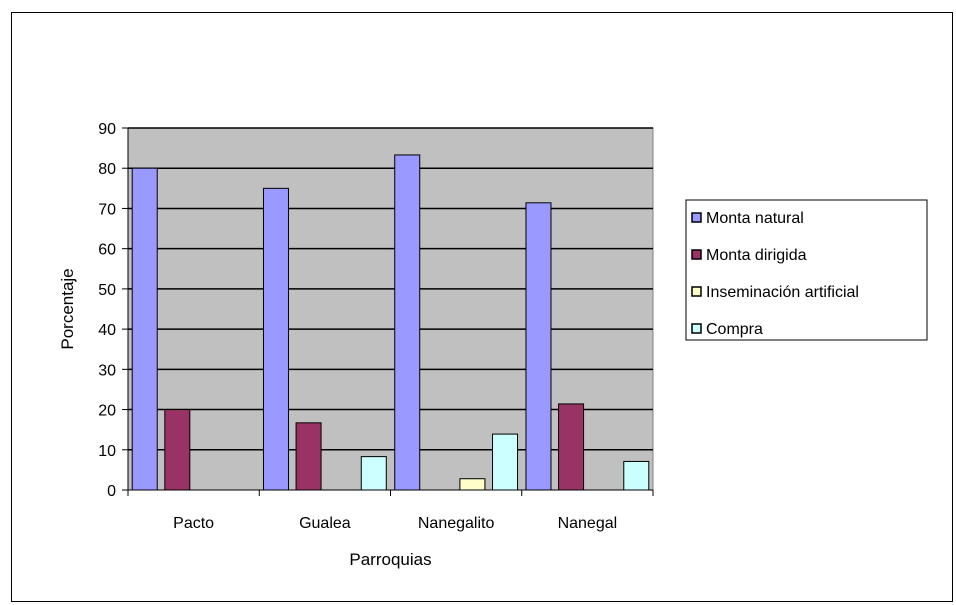 This screenshot has width=956, height=605. Describe the element at coordinates (456, 523) in the screenshot. I see `x-tick-label: Nanegalito` at that location.